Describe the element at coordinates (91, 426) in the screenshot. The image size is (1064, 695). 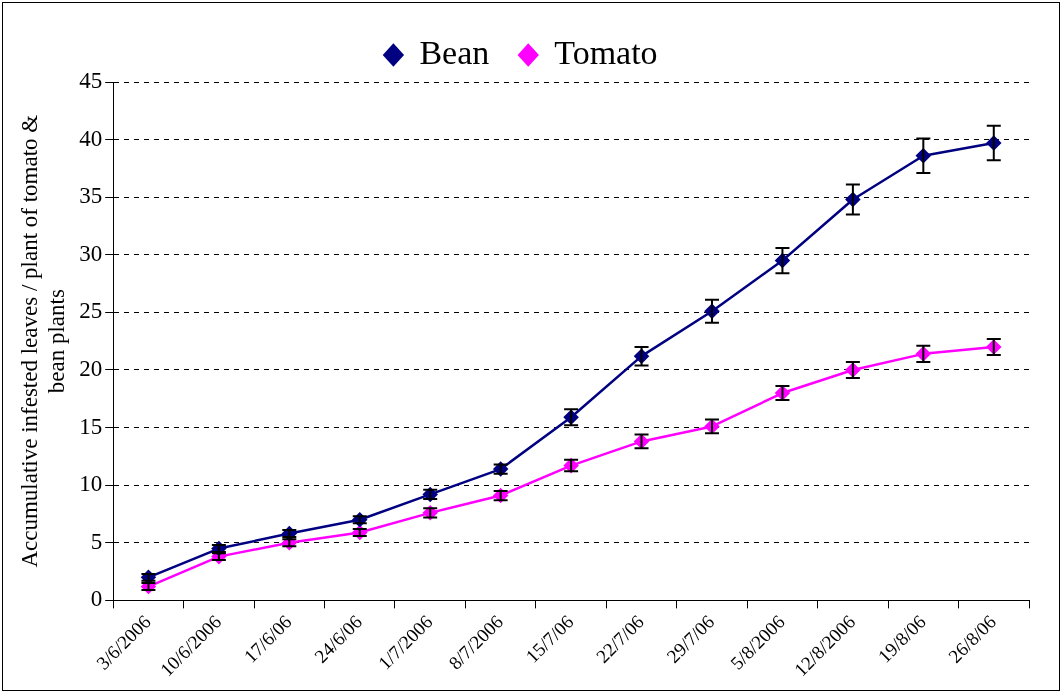
I see `y-tick-label: 15` at that location.